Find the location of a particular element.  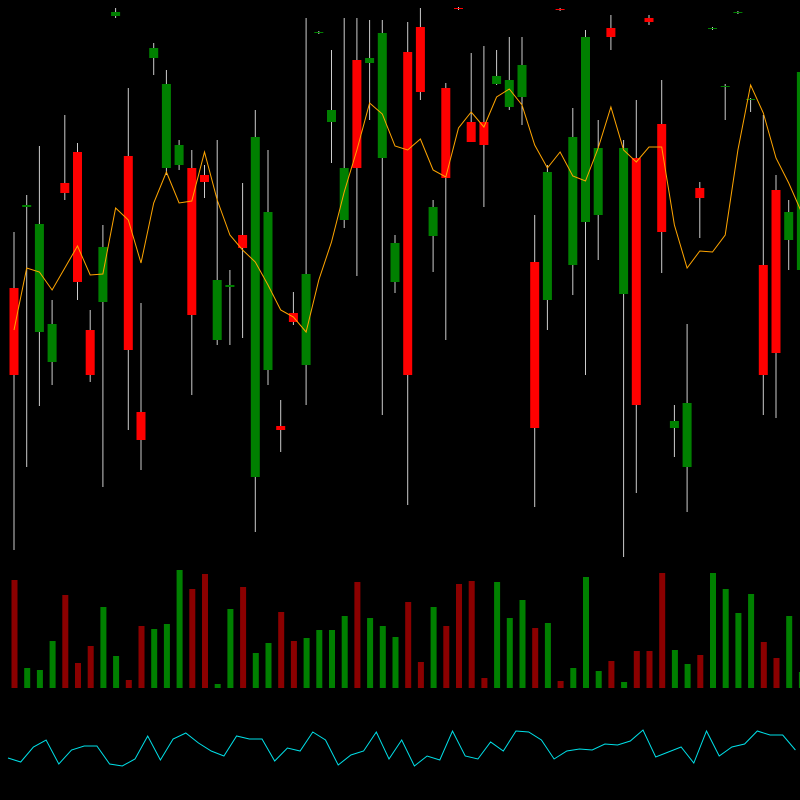

indicator-line is located at coordinates (401, 748).